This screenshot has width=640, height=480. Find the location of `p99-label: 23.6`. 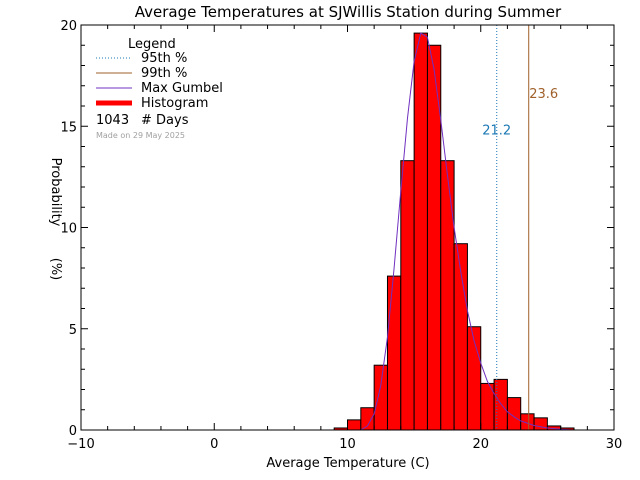

p99-label: 23.6 is located at coordinates (543, 94).